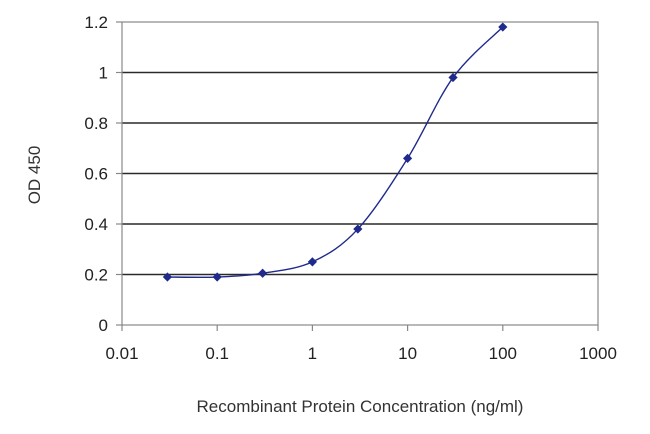 The height and width of the screenshot is (434, 650). What do you see at coordinates (312, 353) in the screenshot?
I see `x-tick-label: 1` at bounding box center [312, 353].